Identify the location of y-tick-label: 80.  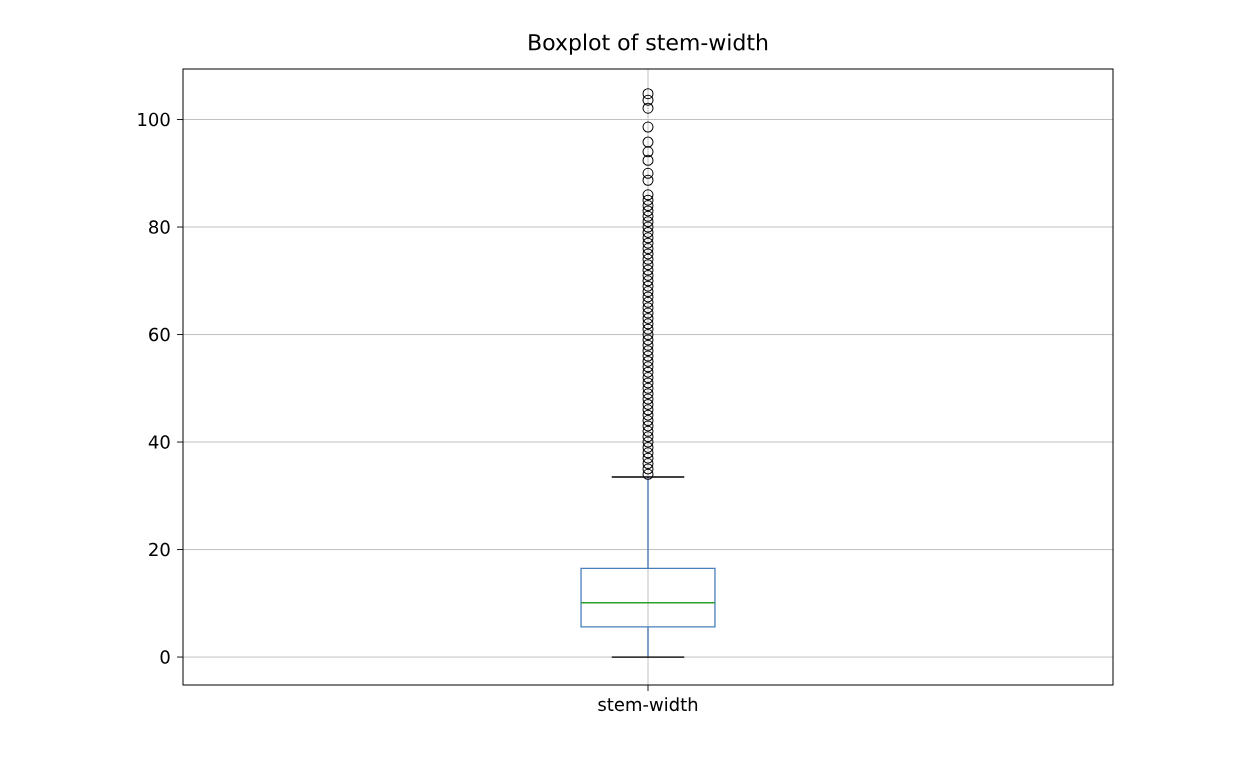
(159, 227).